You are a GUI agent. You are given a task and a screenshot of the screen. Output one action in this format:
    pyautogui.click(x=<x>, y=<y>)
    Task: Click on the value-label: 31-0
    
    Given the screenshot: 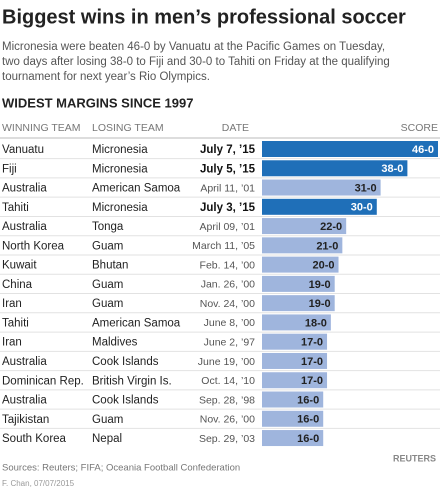 What is the action you would take?
    pyautogui.click(x=366, y=188)
    